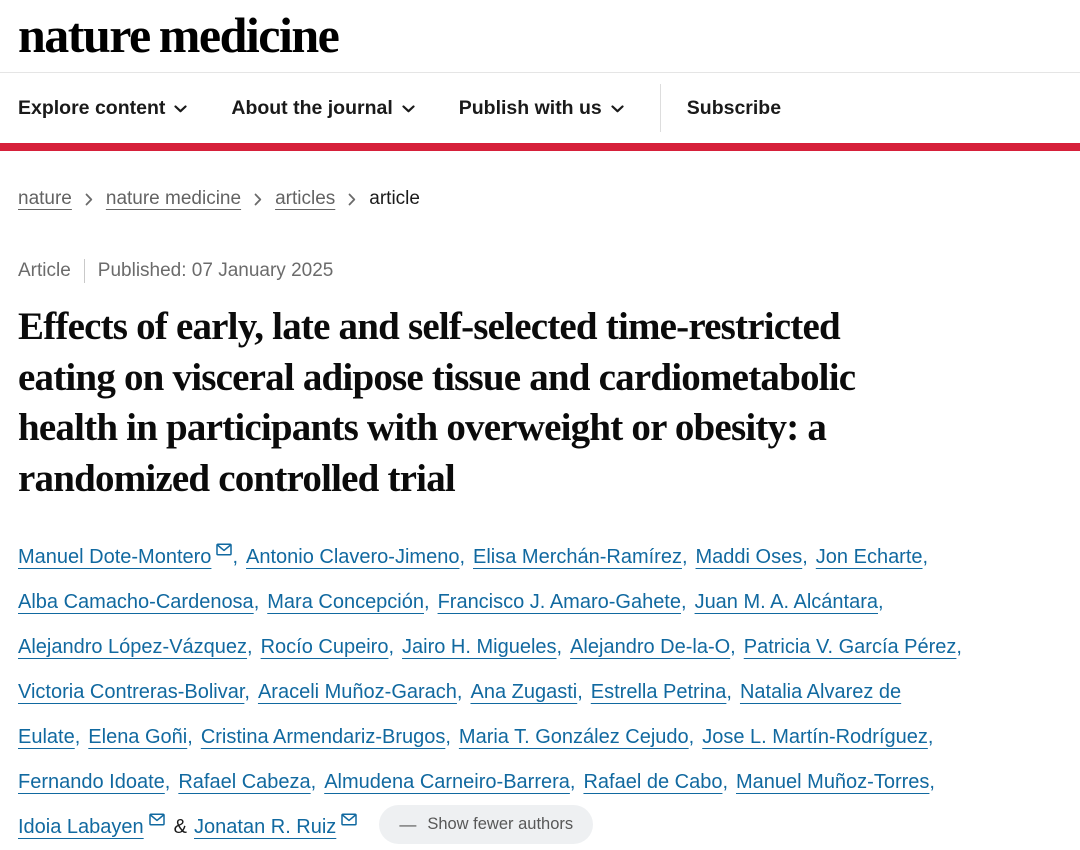 Image resolution: width=1080 pixels, height=850 pixels. Describe the element at coordinates (345, 602) in the screenshot. I see `author-link: Mara Concepción` at that location.